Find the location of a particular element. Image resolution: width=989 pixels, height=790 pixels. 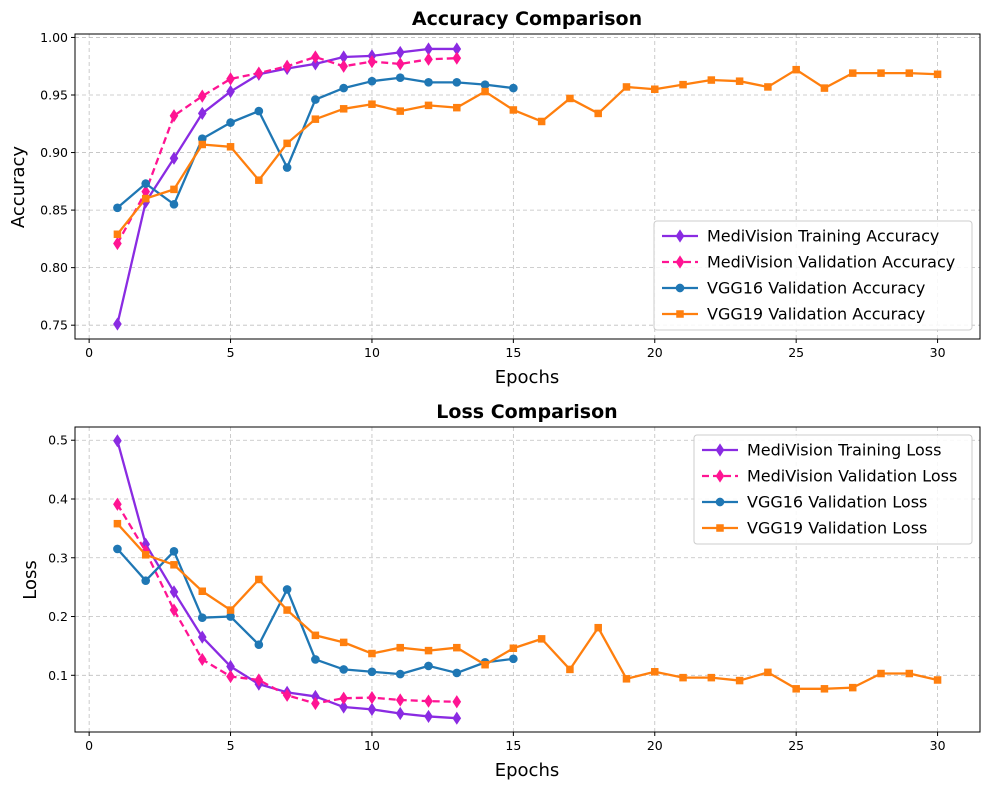

accuracy-chart-title: Accuracy Comparison is located at coordinates (527, 19).